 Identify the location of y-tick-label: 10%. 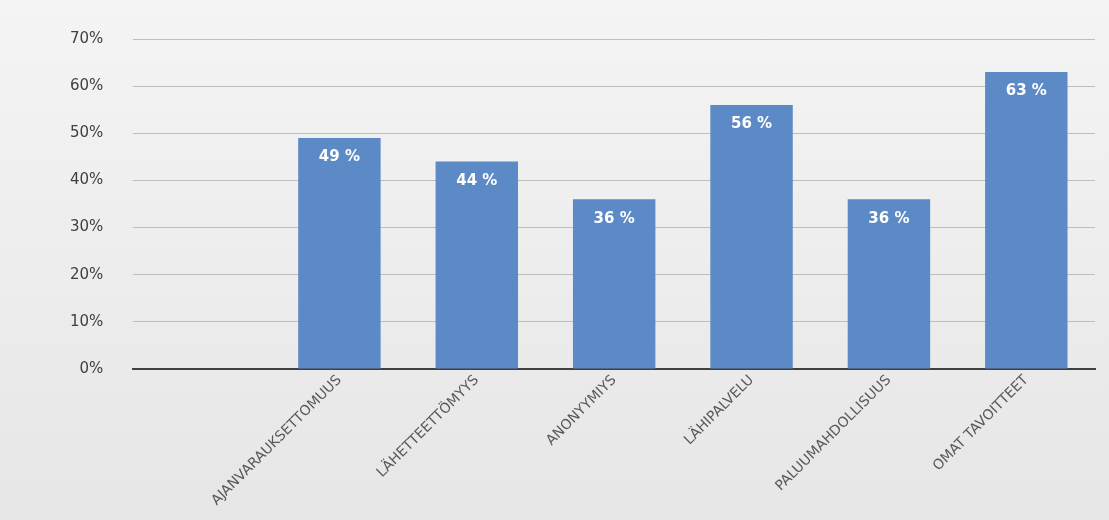
(87, 320).